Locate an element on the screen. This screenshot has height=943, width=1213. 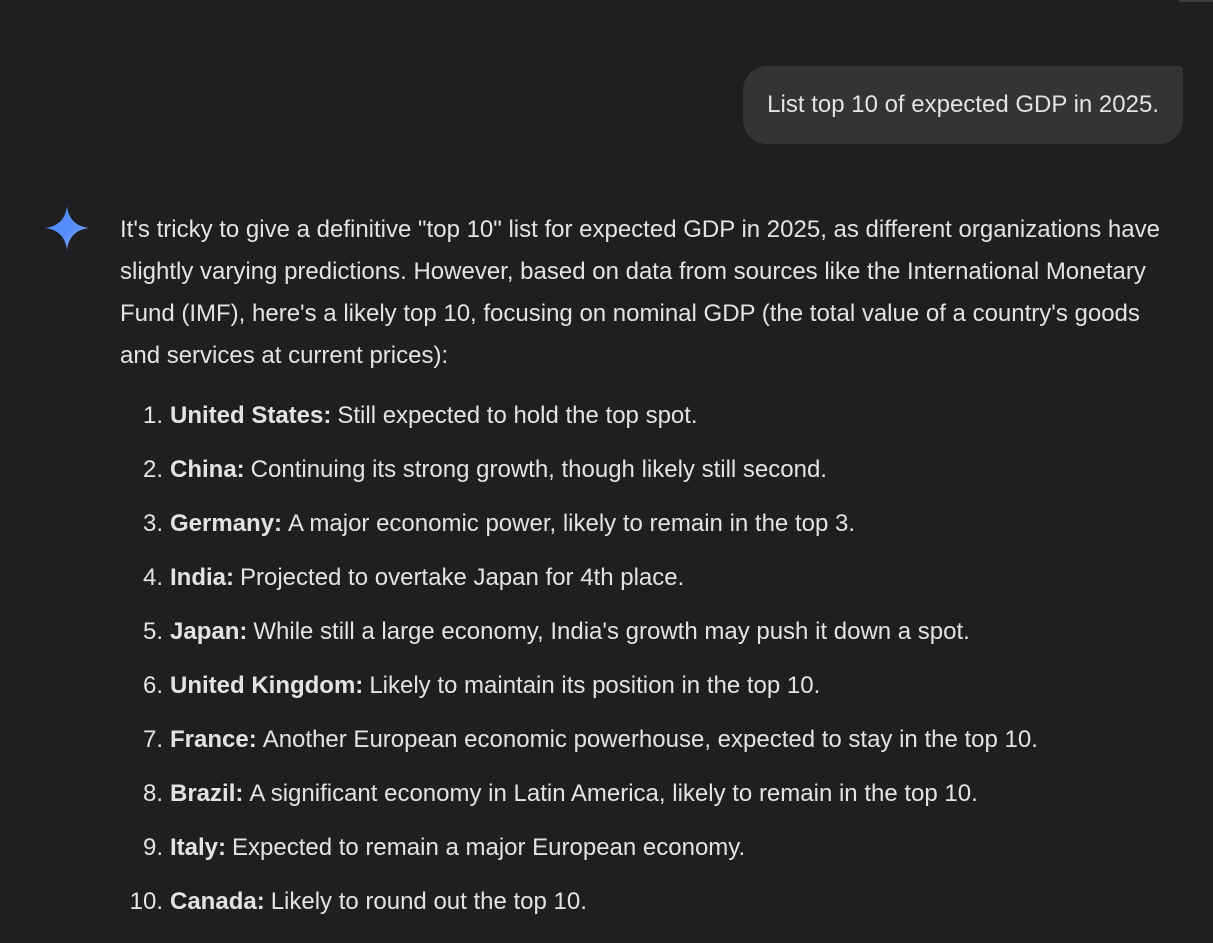
list-number: 8. is located at coordinates (152, 793).